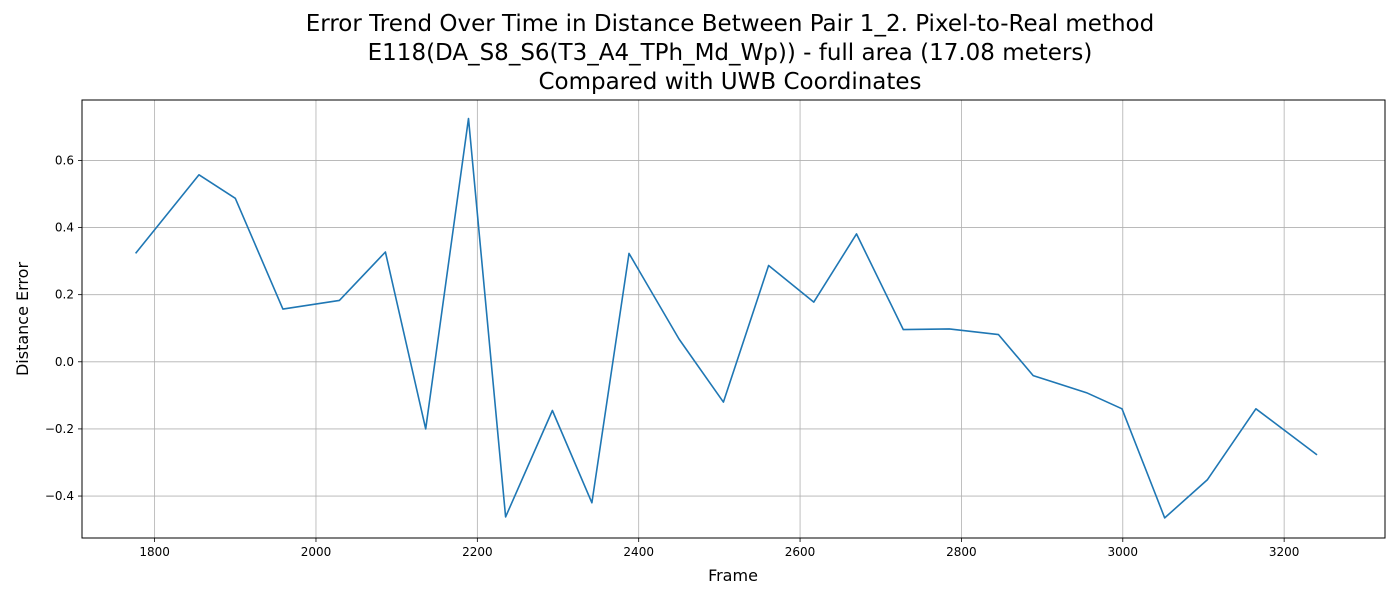 The height and width of the screenshot is (600, 1400). What do you see at coordinates (59, 496) in the screenshot?
I see `y-tick-label: −0.4` at bounding box center [59, 496].